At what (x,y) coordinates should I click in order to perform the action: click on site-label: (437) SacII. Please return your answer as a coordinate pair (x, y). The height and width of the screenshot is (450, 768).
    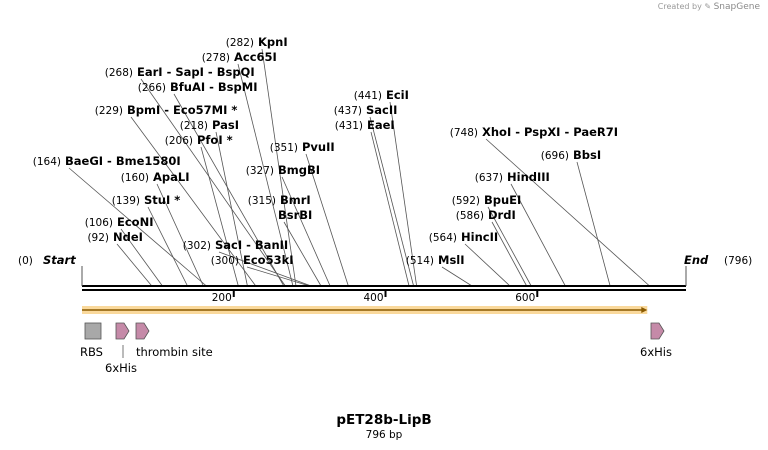
    Looking at the image, I should click on (366, 110).